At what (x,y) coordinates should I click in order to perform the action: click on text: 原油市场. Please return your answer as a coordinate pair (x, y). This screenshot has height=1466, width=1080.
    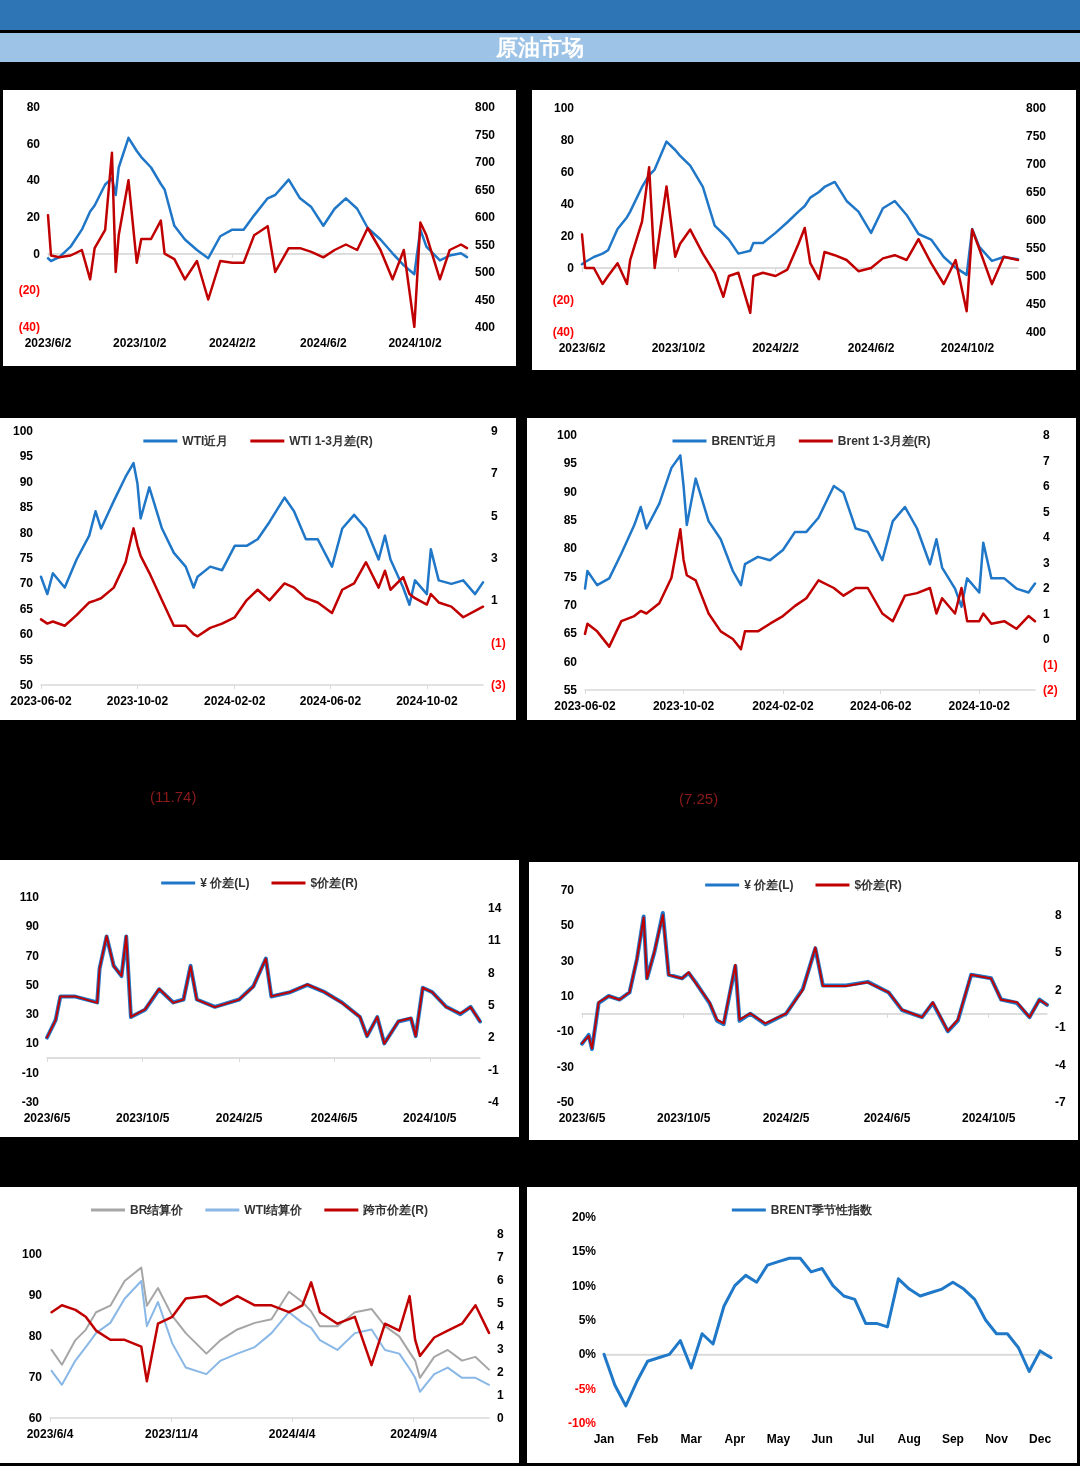
    Looking at the image, I should click on (540, 47).